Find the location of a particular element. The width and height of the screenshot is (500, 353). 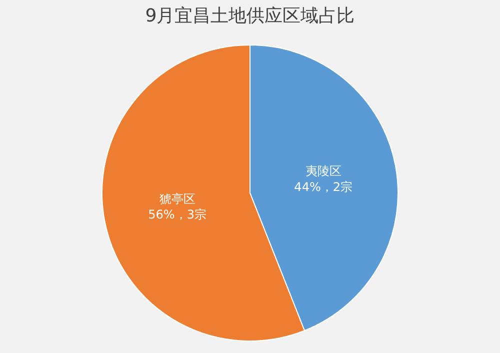

data-label: 56%，3宗 is located at coordinates (177, 215).